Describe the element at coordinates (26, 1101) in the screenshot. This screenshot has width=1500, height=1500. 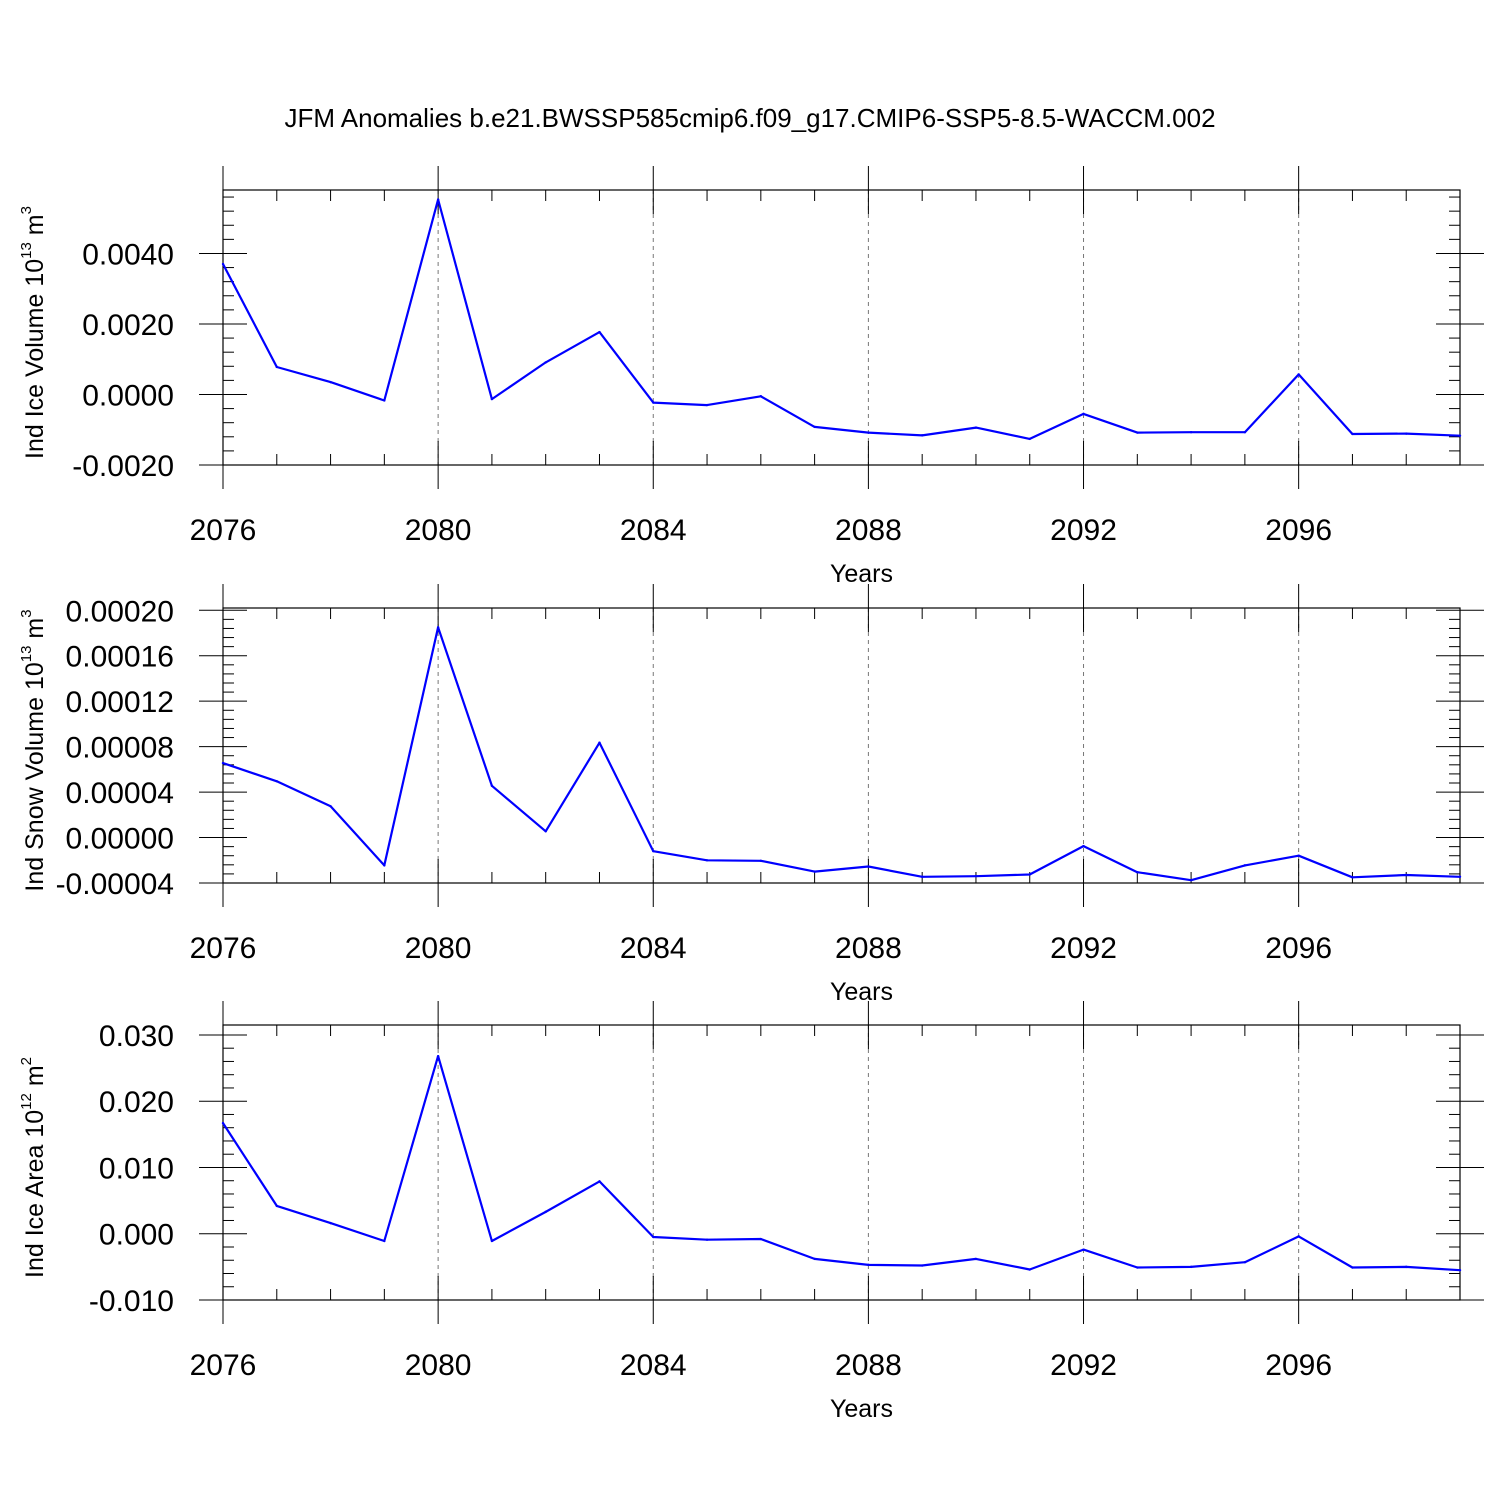
I see `y-axis-title-exponent: 12` at that location.